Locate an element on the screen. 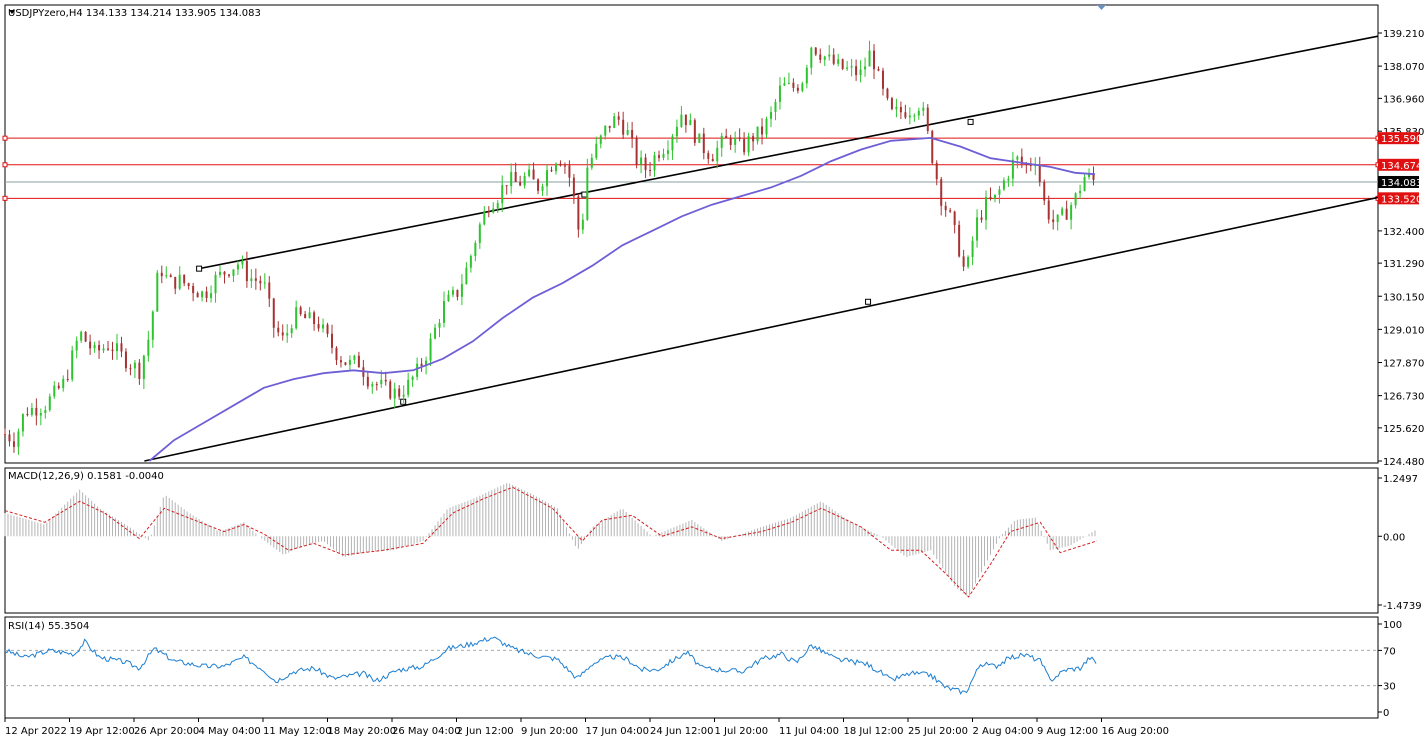 This screenshot has width=1425, height=747. x-tick-label: 4 May 04:00 is located at coordinates (230, 731).